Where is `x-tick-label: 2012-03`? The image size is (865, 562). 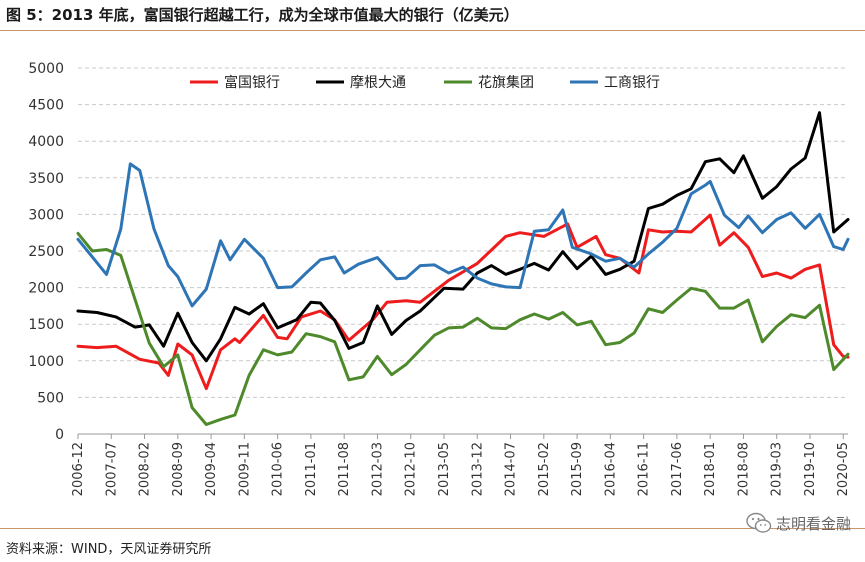
x-tick-label: 2012-03 is located at coordinates (377, 469).